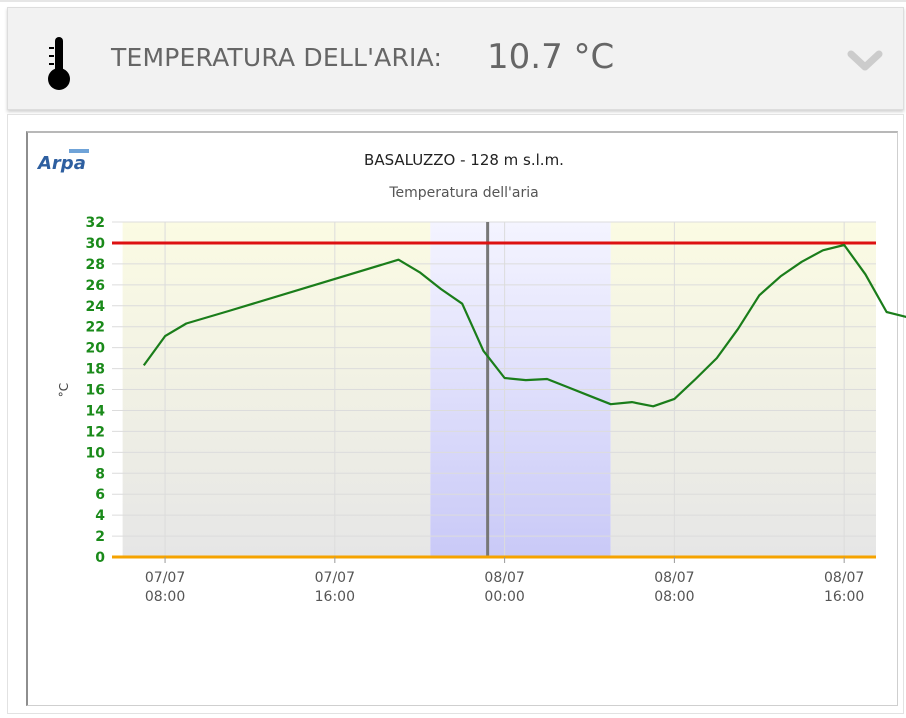  What do you see at coordinates (277, 57) in the screenshot?
I see `parameter-label: TEMPERATURA DELL'ARIA:` at bounding box center [277, 57].